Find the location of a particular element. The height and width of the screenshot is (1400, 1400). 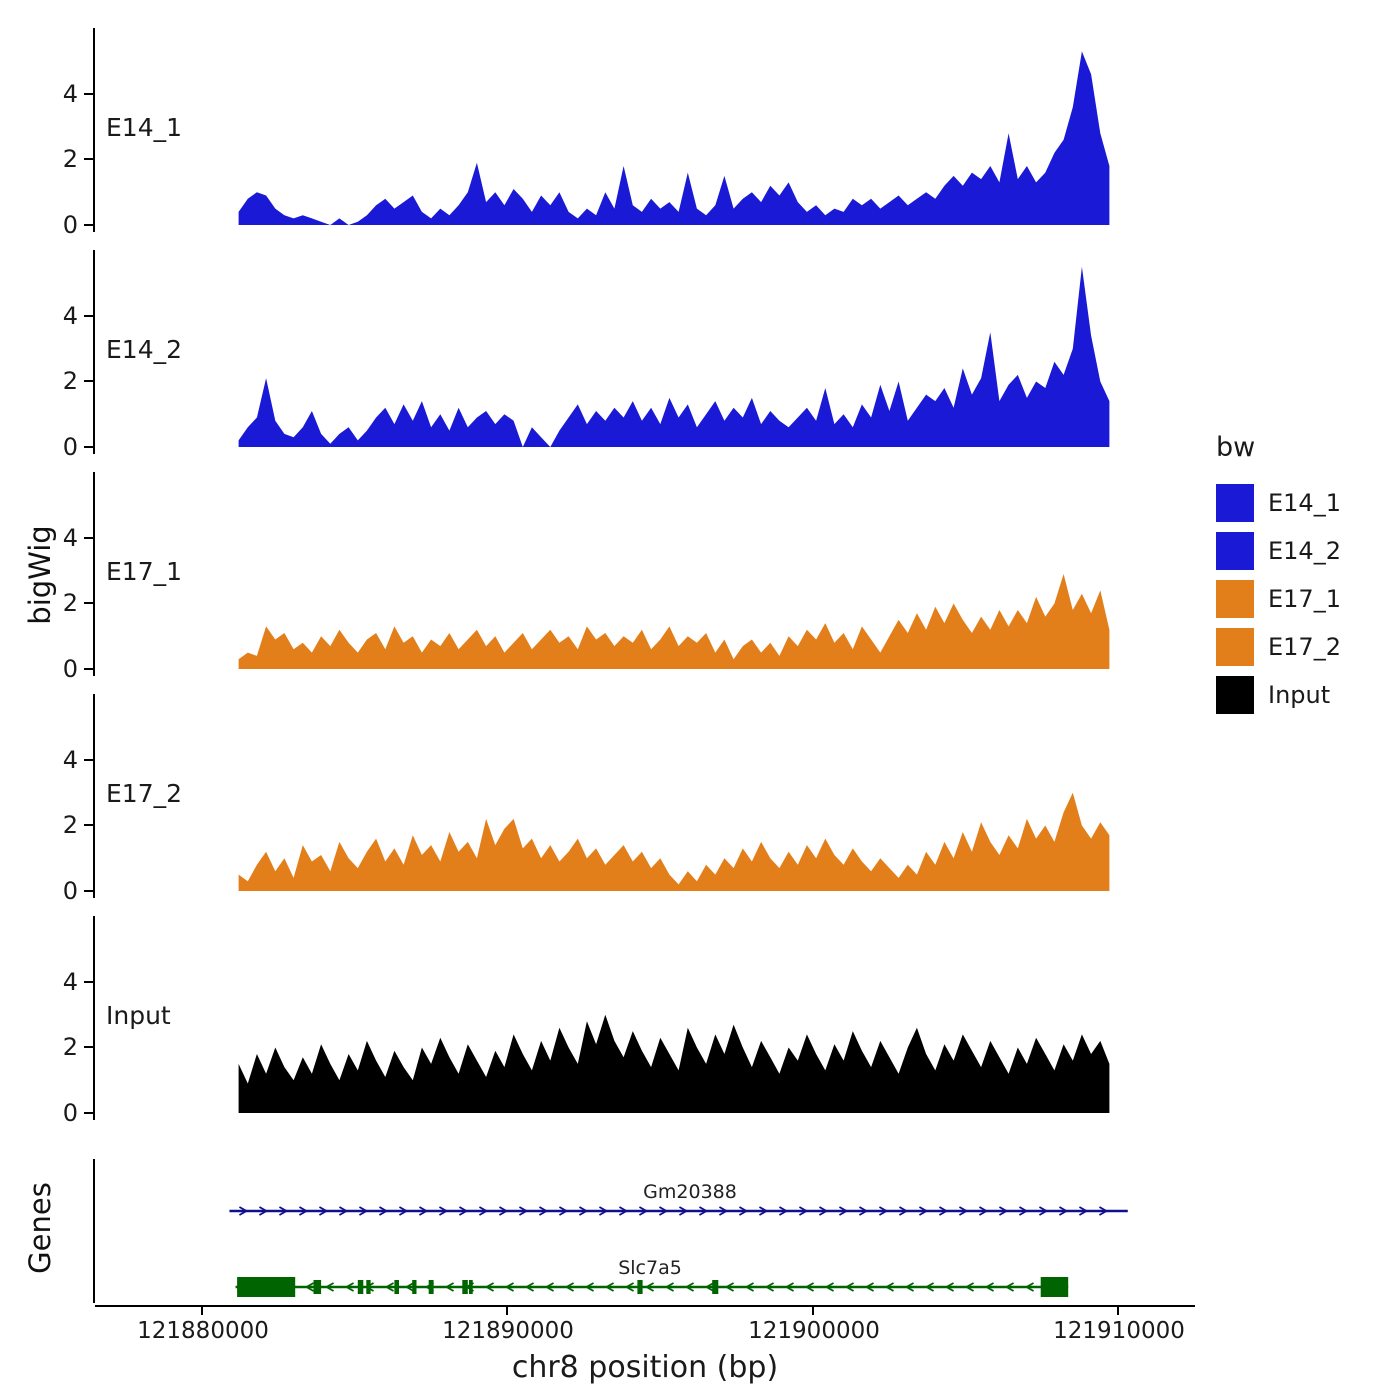

legend-label: Input is located at coordinates (1299, 695).